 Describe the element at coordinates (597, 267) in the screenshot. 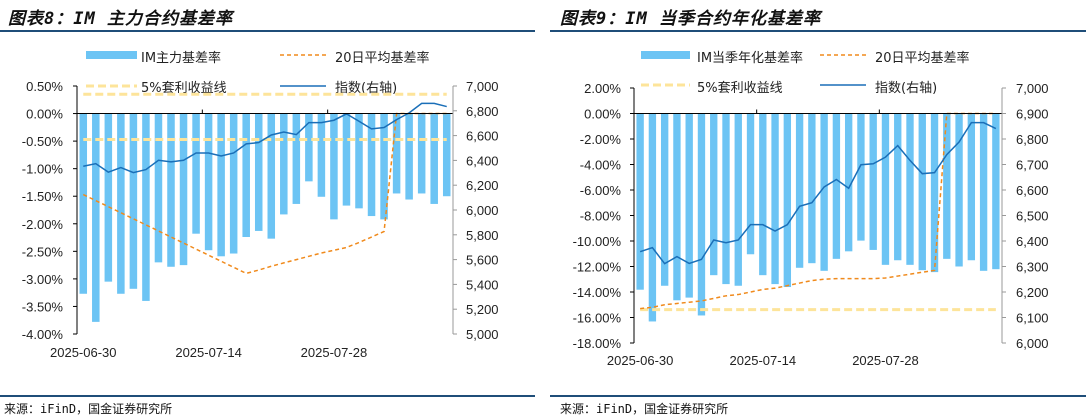

I see `left-tick-label: -12.00%` at that location.